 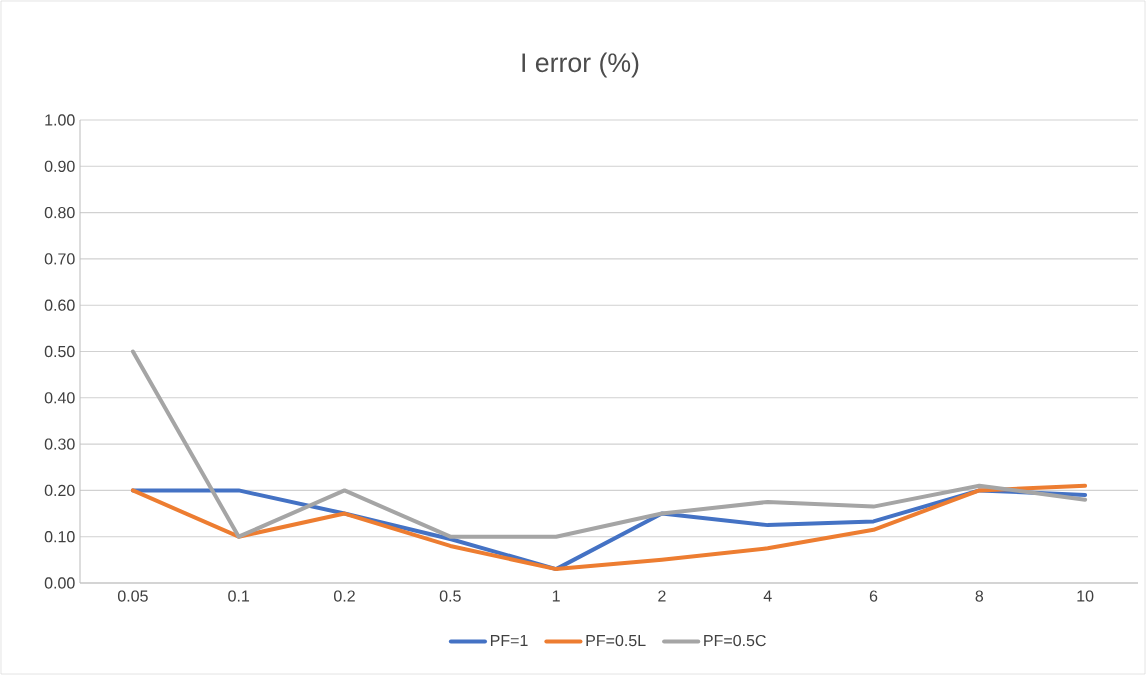 I want to click on y-tick-label: 0.30, so click(x=59, y=444).